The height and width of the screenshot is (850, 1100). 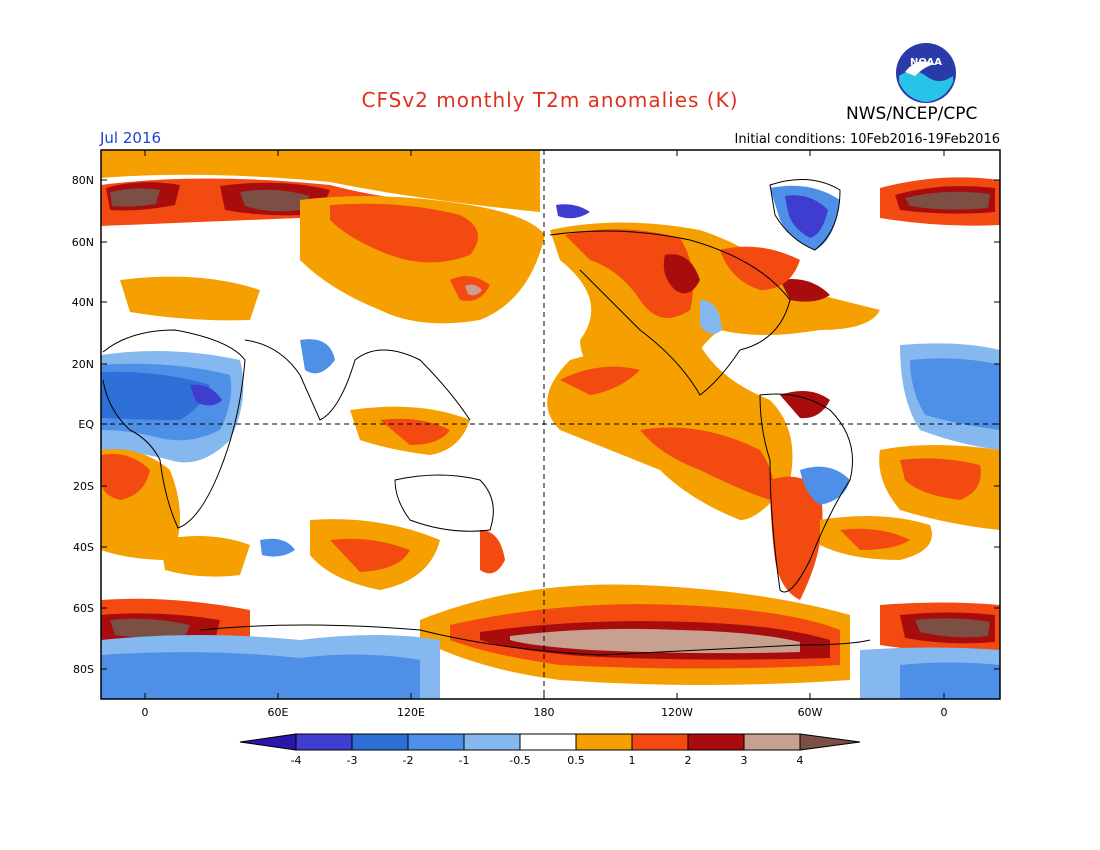 I want to click on lat-label: 60S, so click(x=83, y=608).